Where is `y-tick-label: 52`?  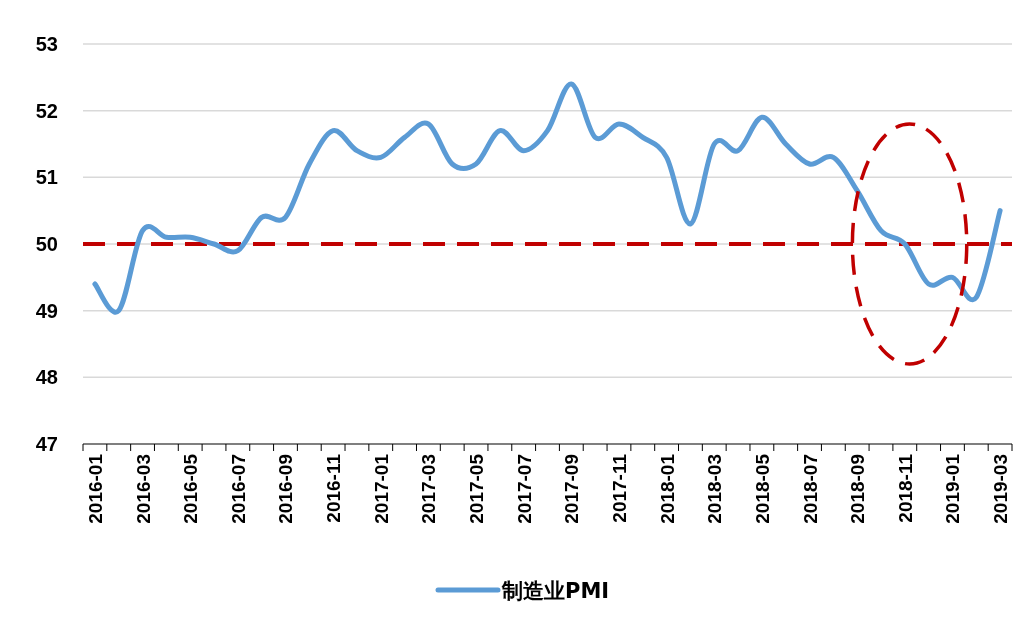
y-tick-label: 52 is located at coordinates (46, 110).